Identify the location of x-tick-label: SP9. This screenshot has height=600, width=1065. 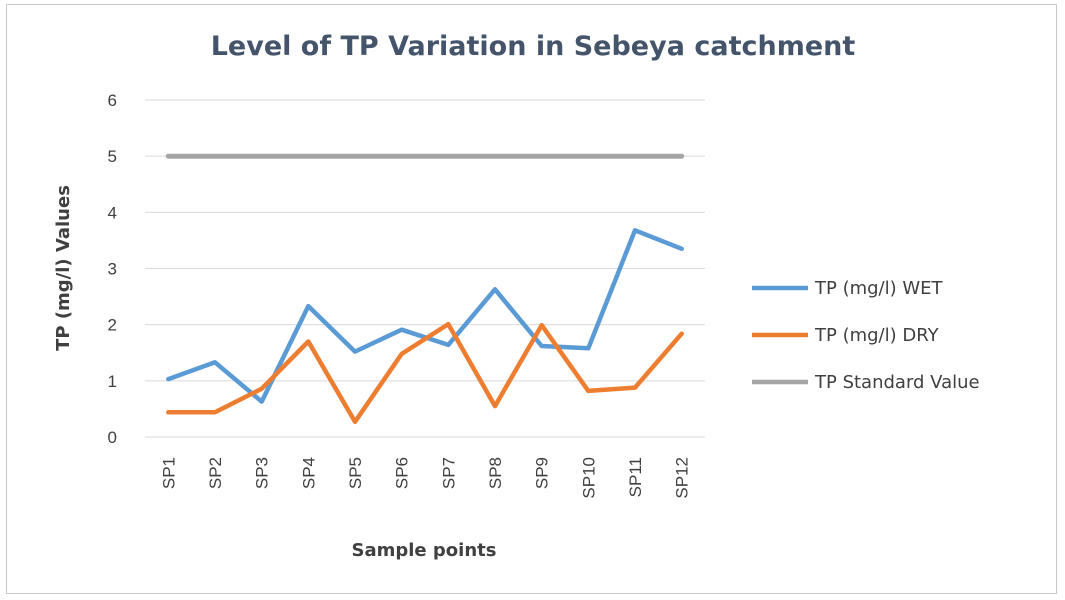
(542, 473).